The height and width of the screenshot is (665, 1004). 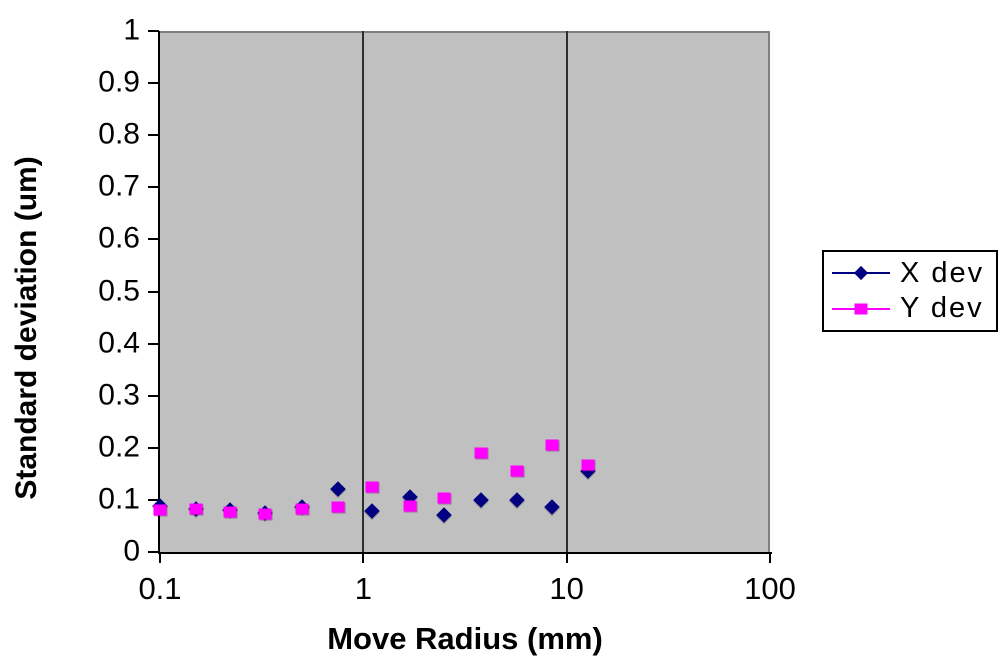 What do you see at coordinates (119, 290) in the screenshot?
I see `y-tick-label: 0.5` at bounding box center [119, 290].